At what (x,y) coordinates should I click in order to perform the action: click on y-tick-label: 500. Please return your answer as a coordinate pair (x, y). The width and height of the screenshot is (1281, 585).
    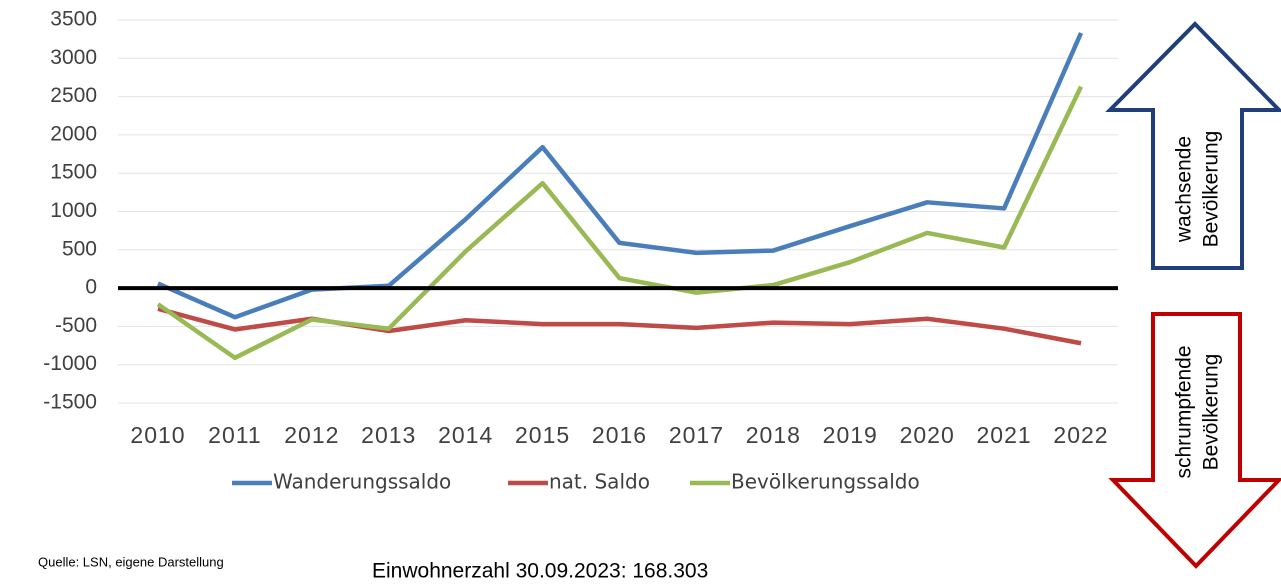
    Looking at the image, I should click on (79, 248).